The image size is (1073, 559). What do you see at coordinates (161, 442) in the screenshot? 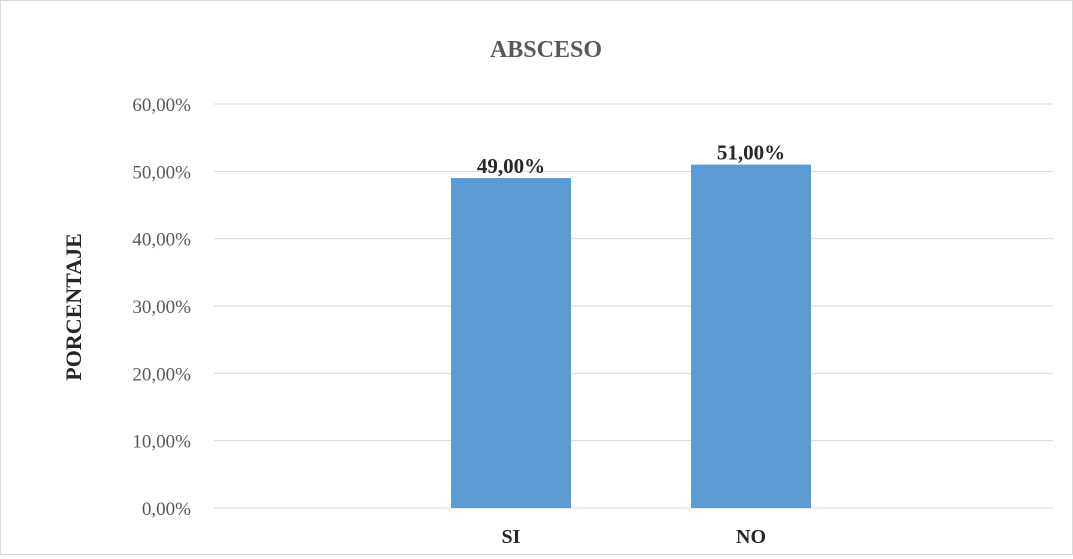
I see `y-tick-label: 10,00%` at bounding box center [161, 442].